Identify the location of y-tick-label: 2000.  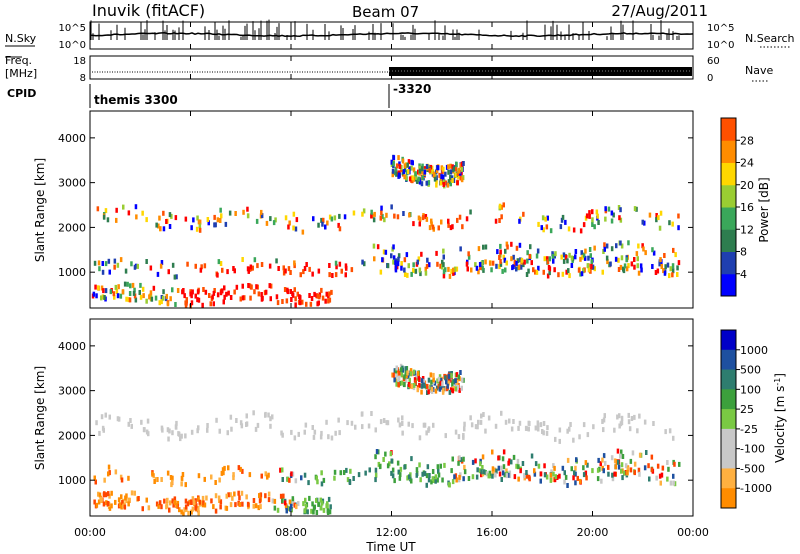
(72, 435).